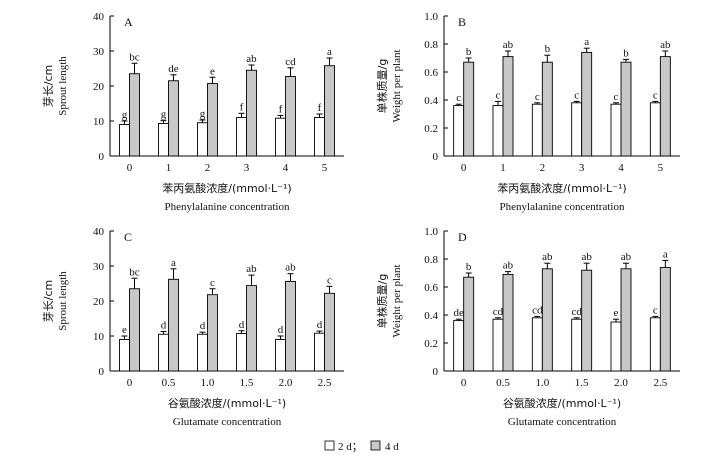 This screenshot has width=716, height=458. What do you see at coordinates (621, 168) in the screenshot?
I see `x-tick-label: 4` at bounding box center [621, 168].